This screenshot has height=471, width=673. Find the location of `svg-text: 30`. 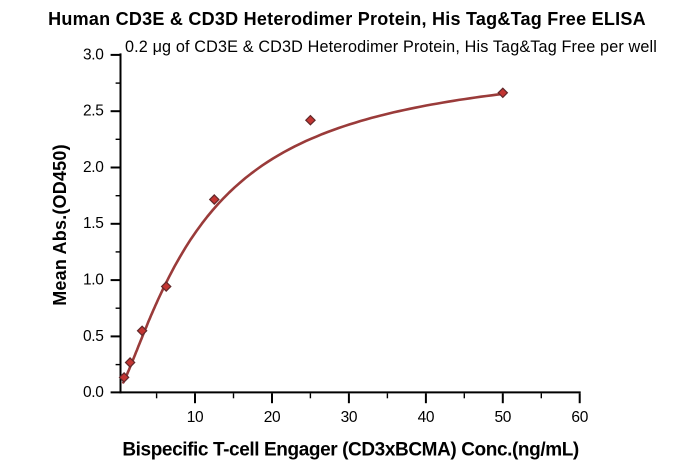

svg-text: 30 is located at coordinates (349, 417).